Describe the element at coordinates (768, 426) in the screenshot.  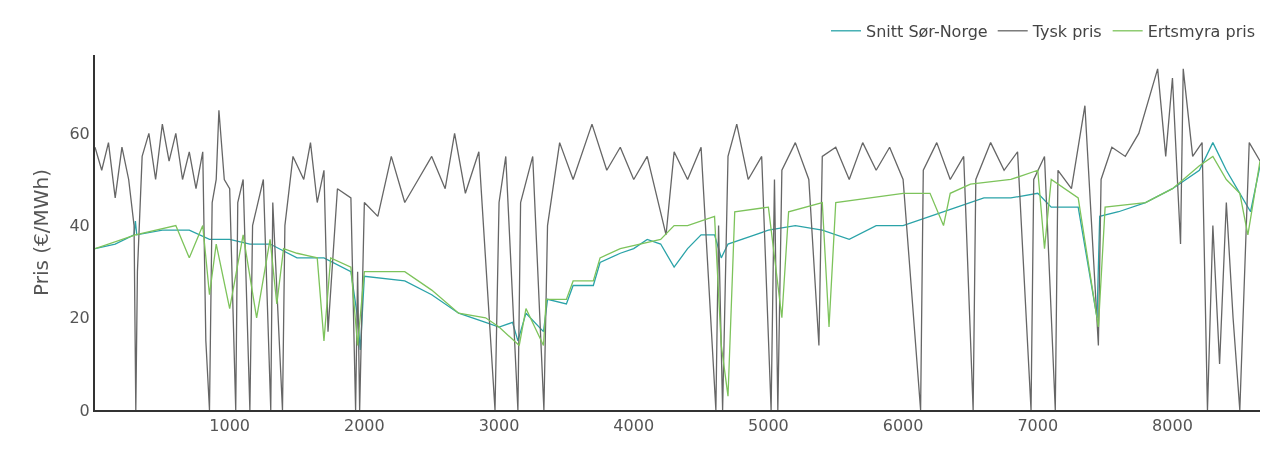
I see `x-tick-label: 5000` at that location.